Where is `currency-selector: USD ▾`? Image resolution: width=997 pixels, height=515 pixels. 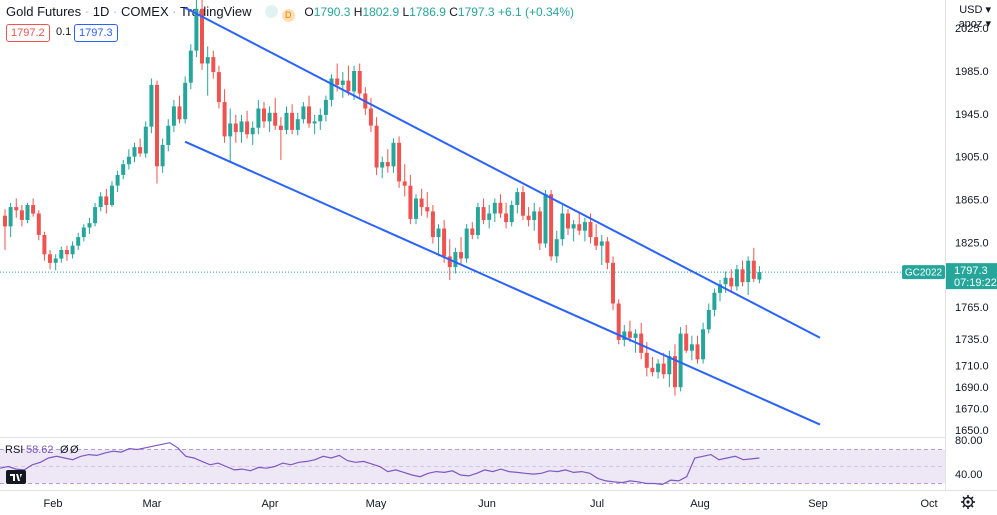
currency-selector: USD ▾ is located at coordinates (975, 10).